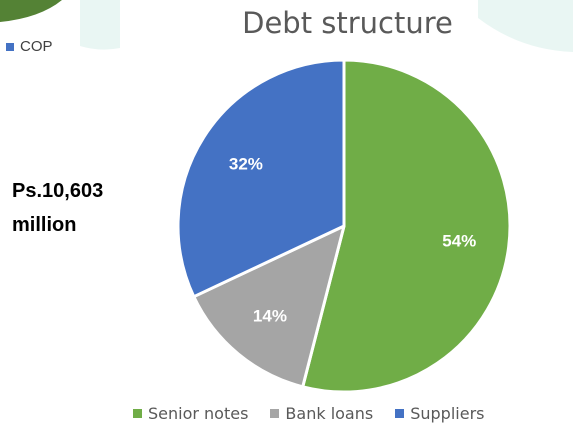 The width and height of the screenshot is (573, 429). I want to click on total-amount: Ps.10,603 million, so click(57, 208).